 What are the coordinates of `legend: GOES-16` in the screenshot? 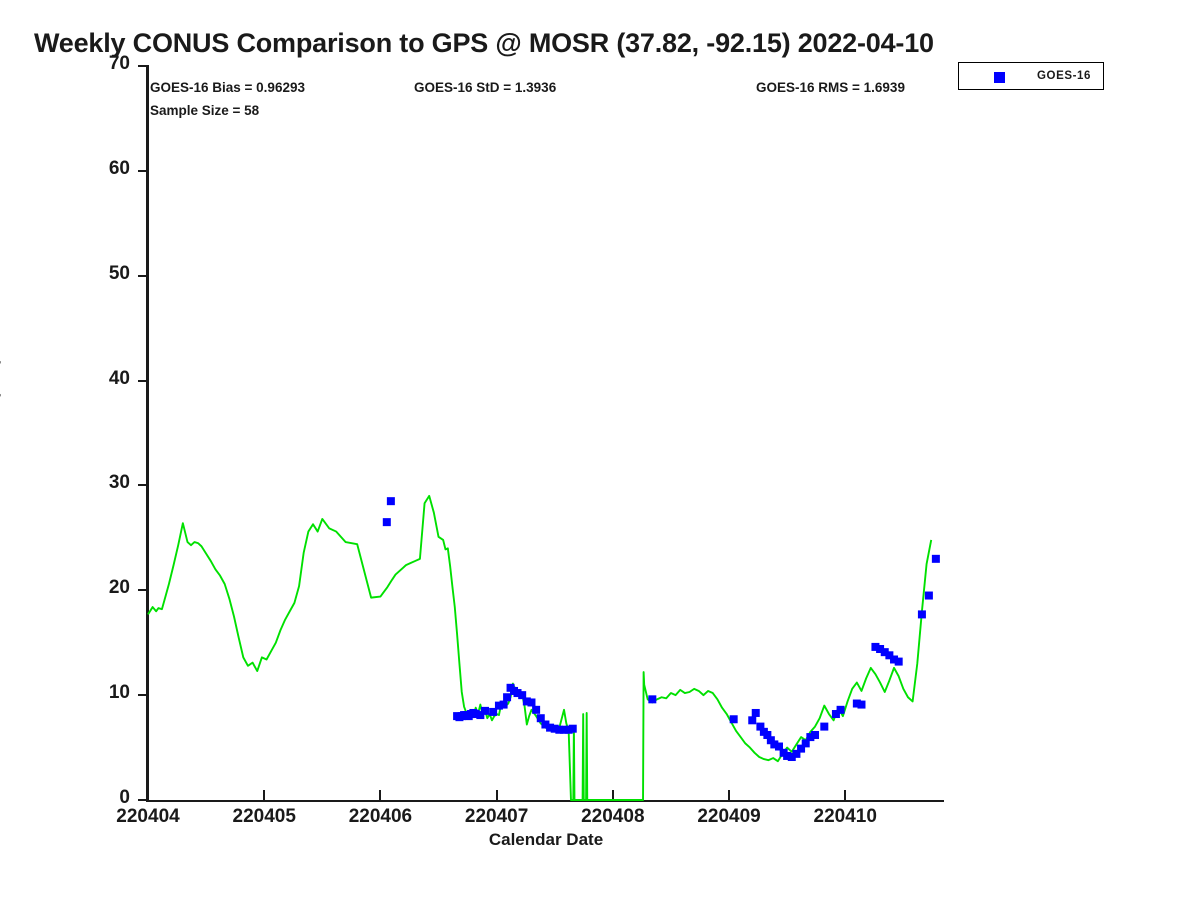 It's located at (1031, 76).